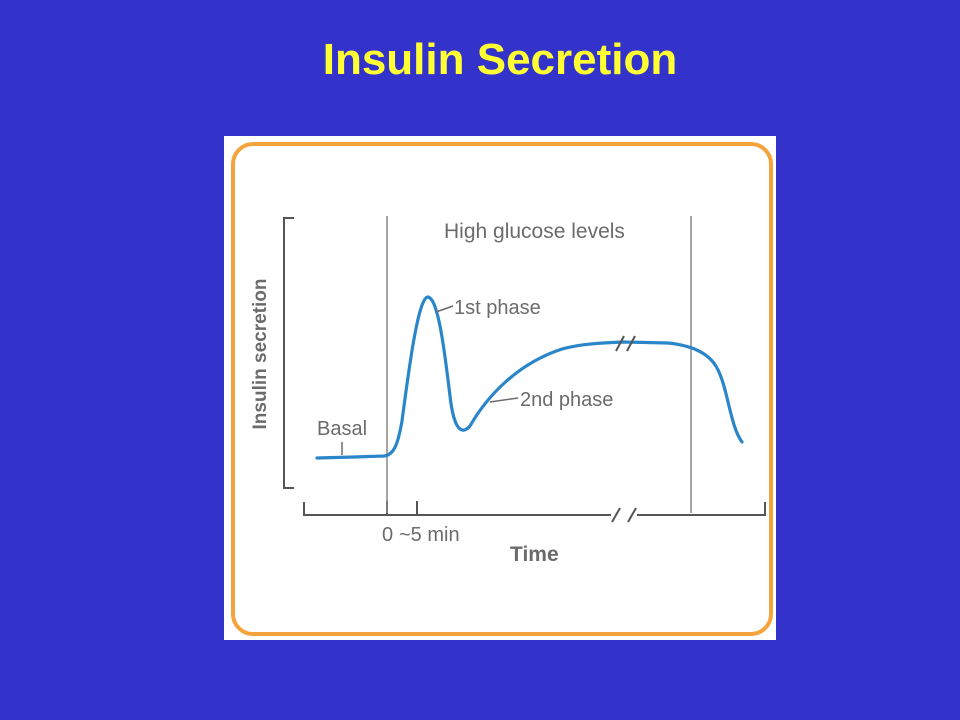  What do you see at coordinates (444, 309) in the screenshot?
I see `first-phase-leader` at bounding box center [444, 309].